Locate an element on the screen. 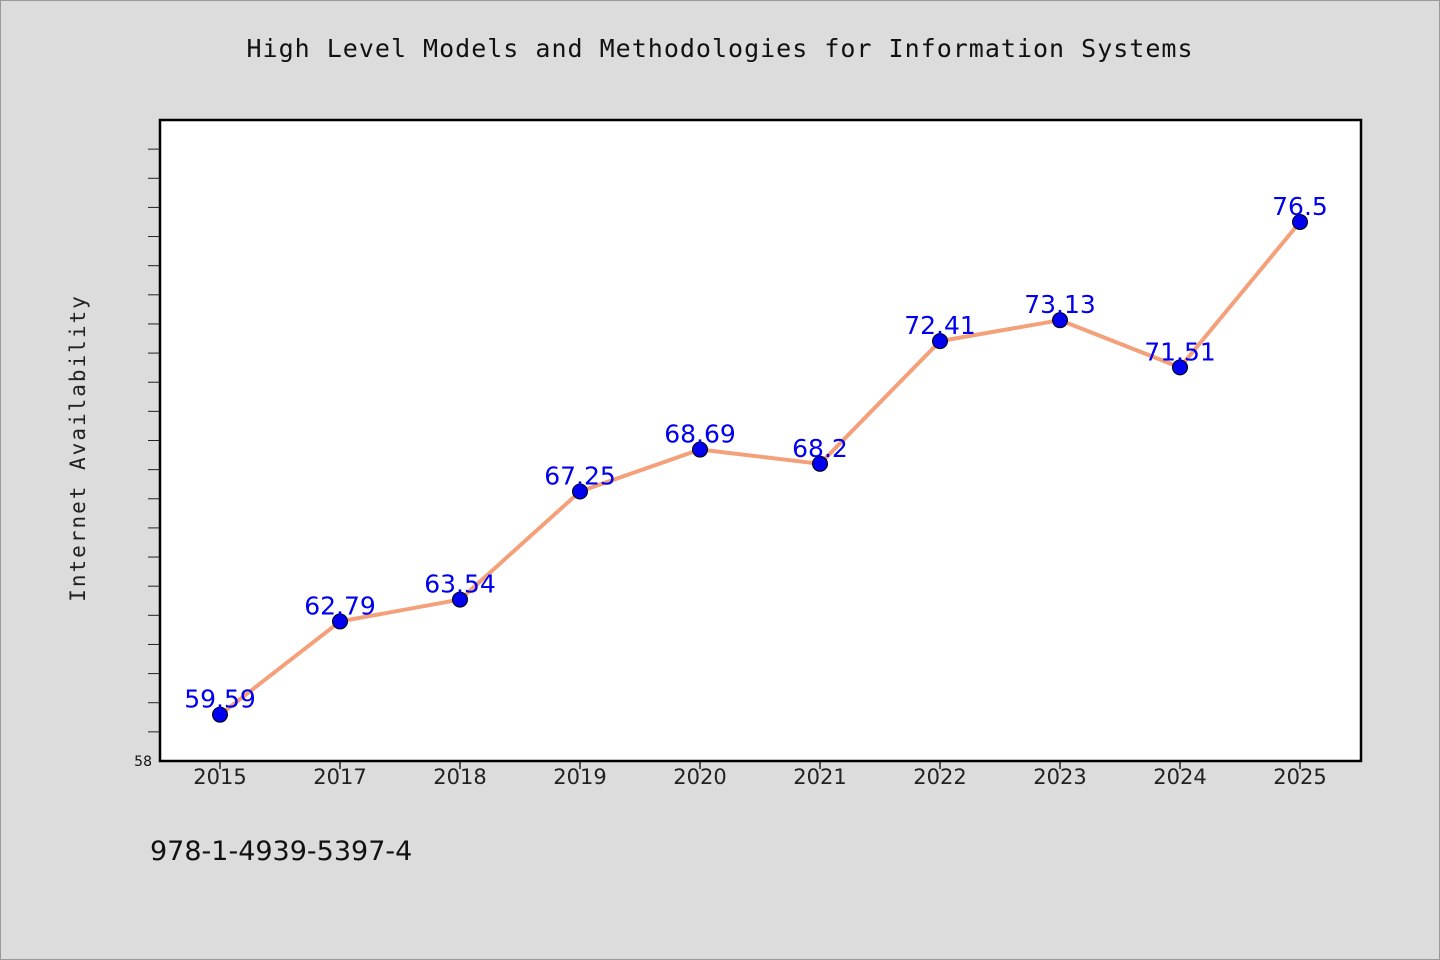 Image resolution: width=1440 pixels, height=960 pixels. x-tick-label: 2020 is located at coordinates (699, 777).